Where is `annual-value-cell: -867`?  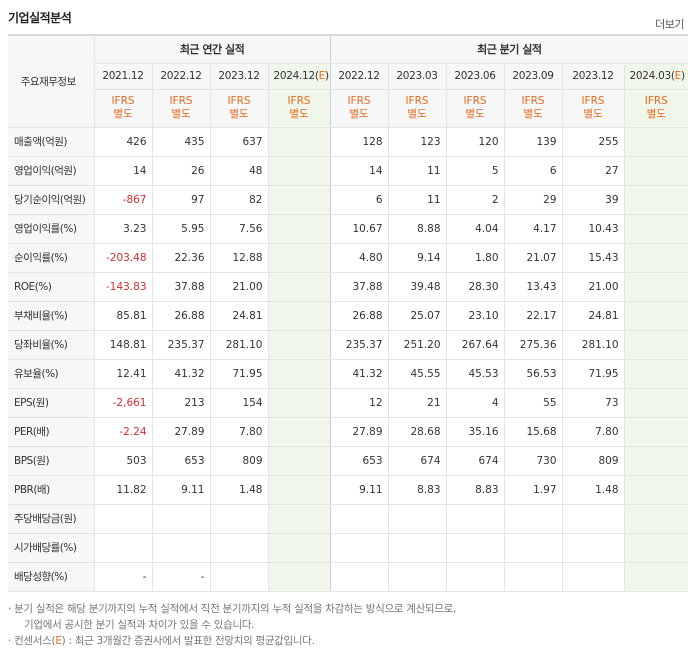 annual-value-cell: -867 is located at coordinates (122, 200).